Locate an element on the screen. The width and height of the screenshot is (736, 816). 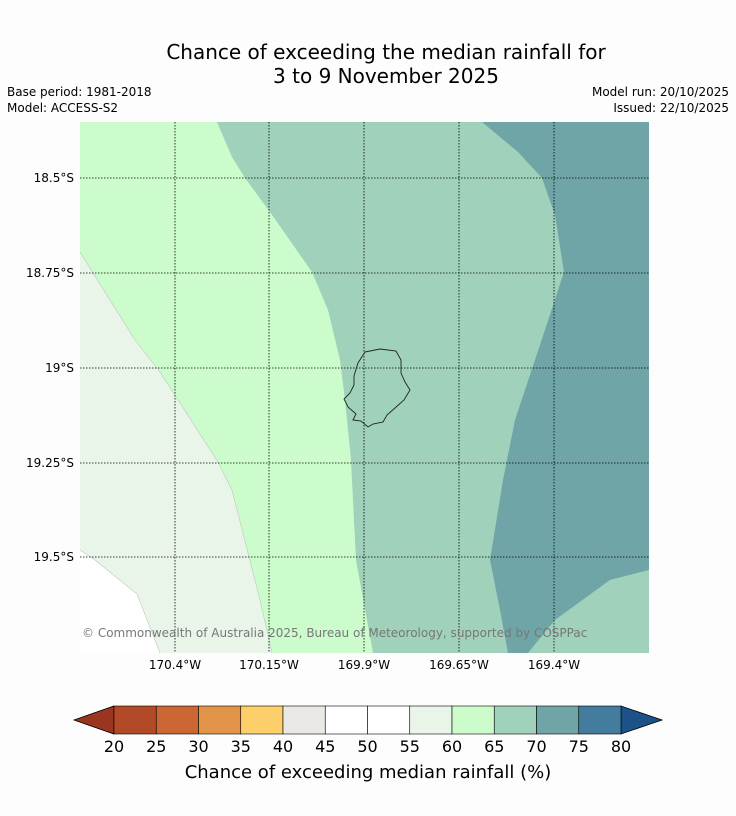
colorbar-label: Chance of exceeding median rainfall (%) is located at coordinates (368, 772).